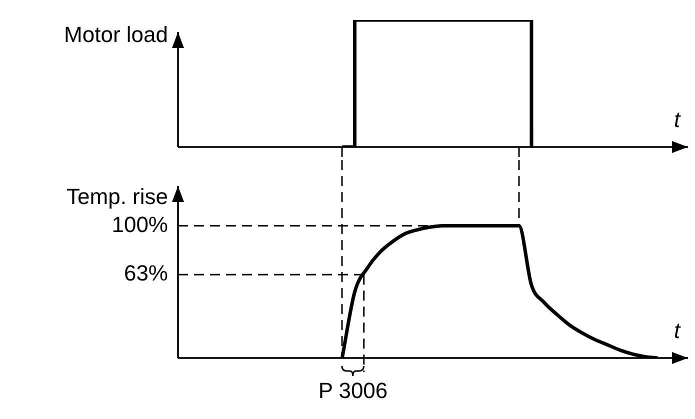 This screenshot has width=695, height=419. Describe the element at coordinates (353, 391) in the screenshot. I see `text: P 3006` at that location.